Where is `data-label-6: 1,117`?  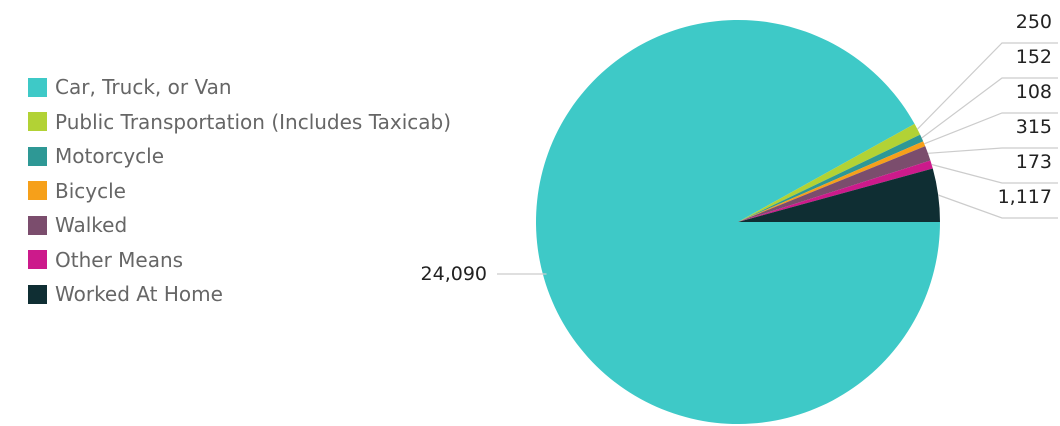 data-label-6: 1,117 is located at coordinates (1025, 197).